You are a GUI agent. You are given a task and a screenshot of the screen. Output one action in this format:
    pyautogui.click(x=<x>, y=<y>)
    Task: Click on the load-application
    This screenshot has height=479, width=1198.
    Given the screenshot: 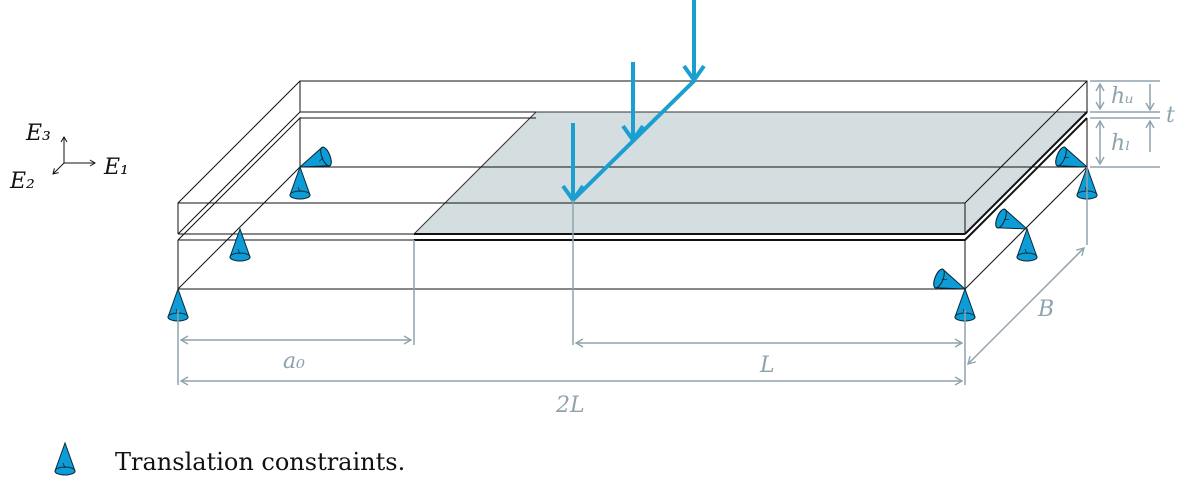 What is the action you would take?
    pyautogui.click(x=633, y=102)
    